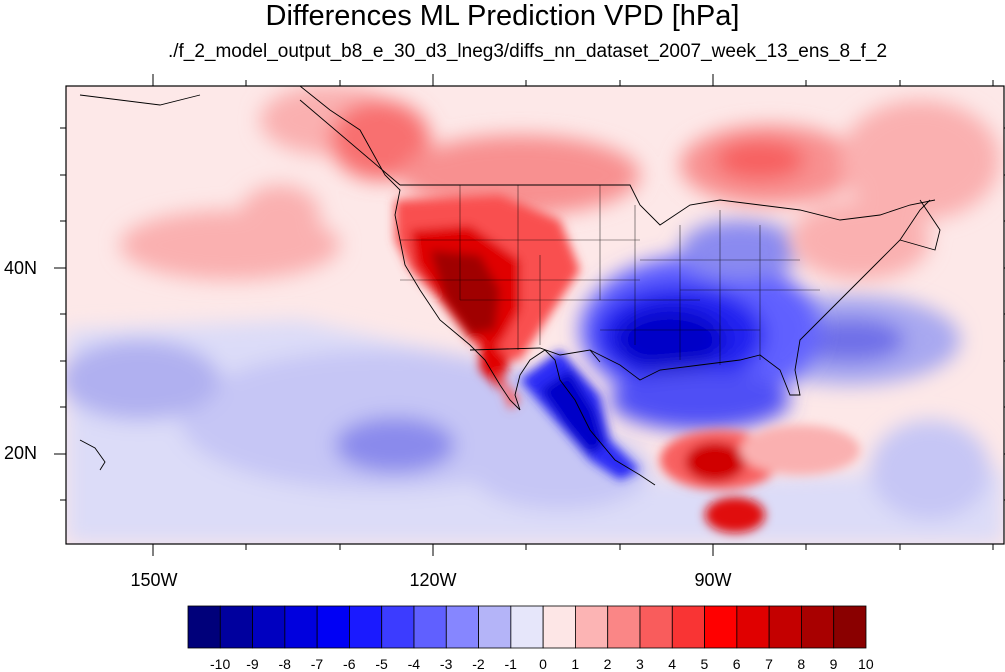  I want to click on colorbar-label: -1, so click(510, 664).